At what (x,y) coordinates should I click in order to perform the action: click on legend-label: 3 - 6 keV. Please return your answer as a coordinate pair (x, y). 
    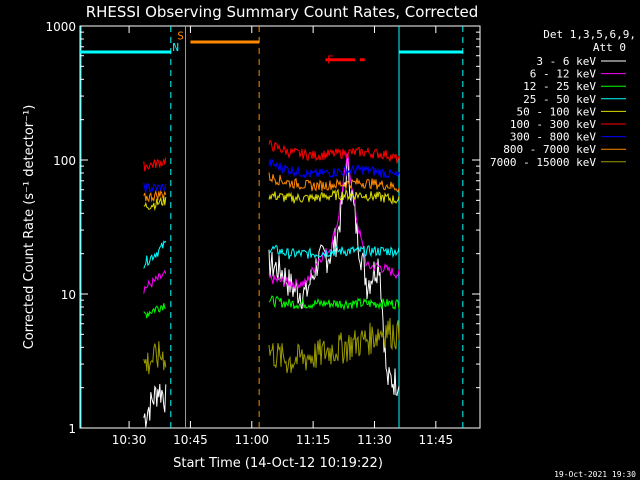
    Looking at the image, I should click on (566, 61).